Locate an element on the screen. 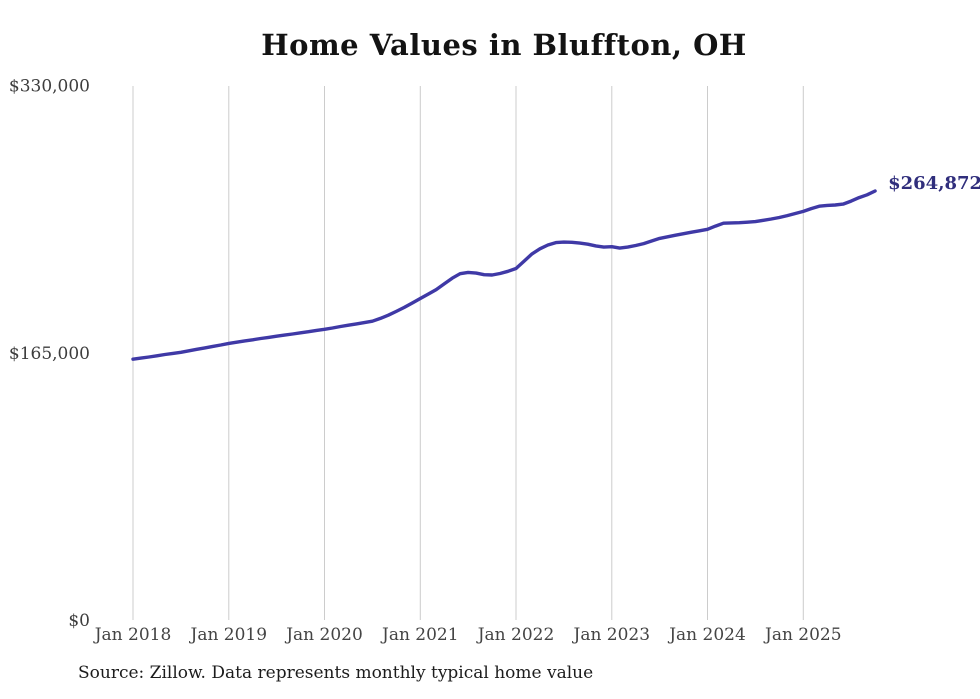 The image size is (980, 699). y-axis-tick-label: $0 is located at coordinates (79, 621).